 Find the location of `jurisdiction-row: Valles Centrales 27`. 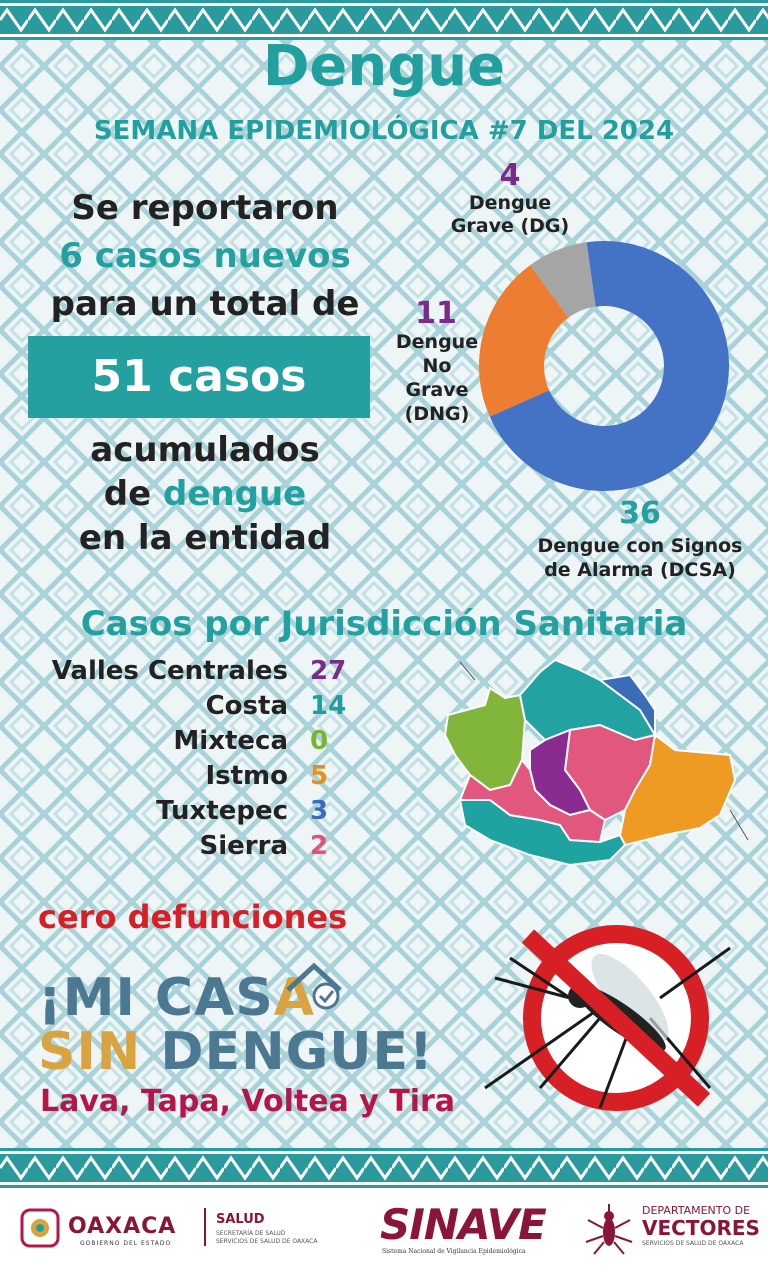

jurisdiction-row: Valles Centrales 27 is located at coordinates (190, 673).